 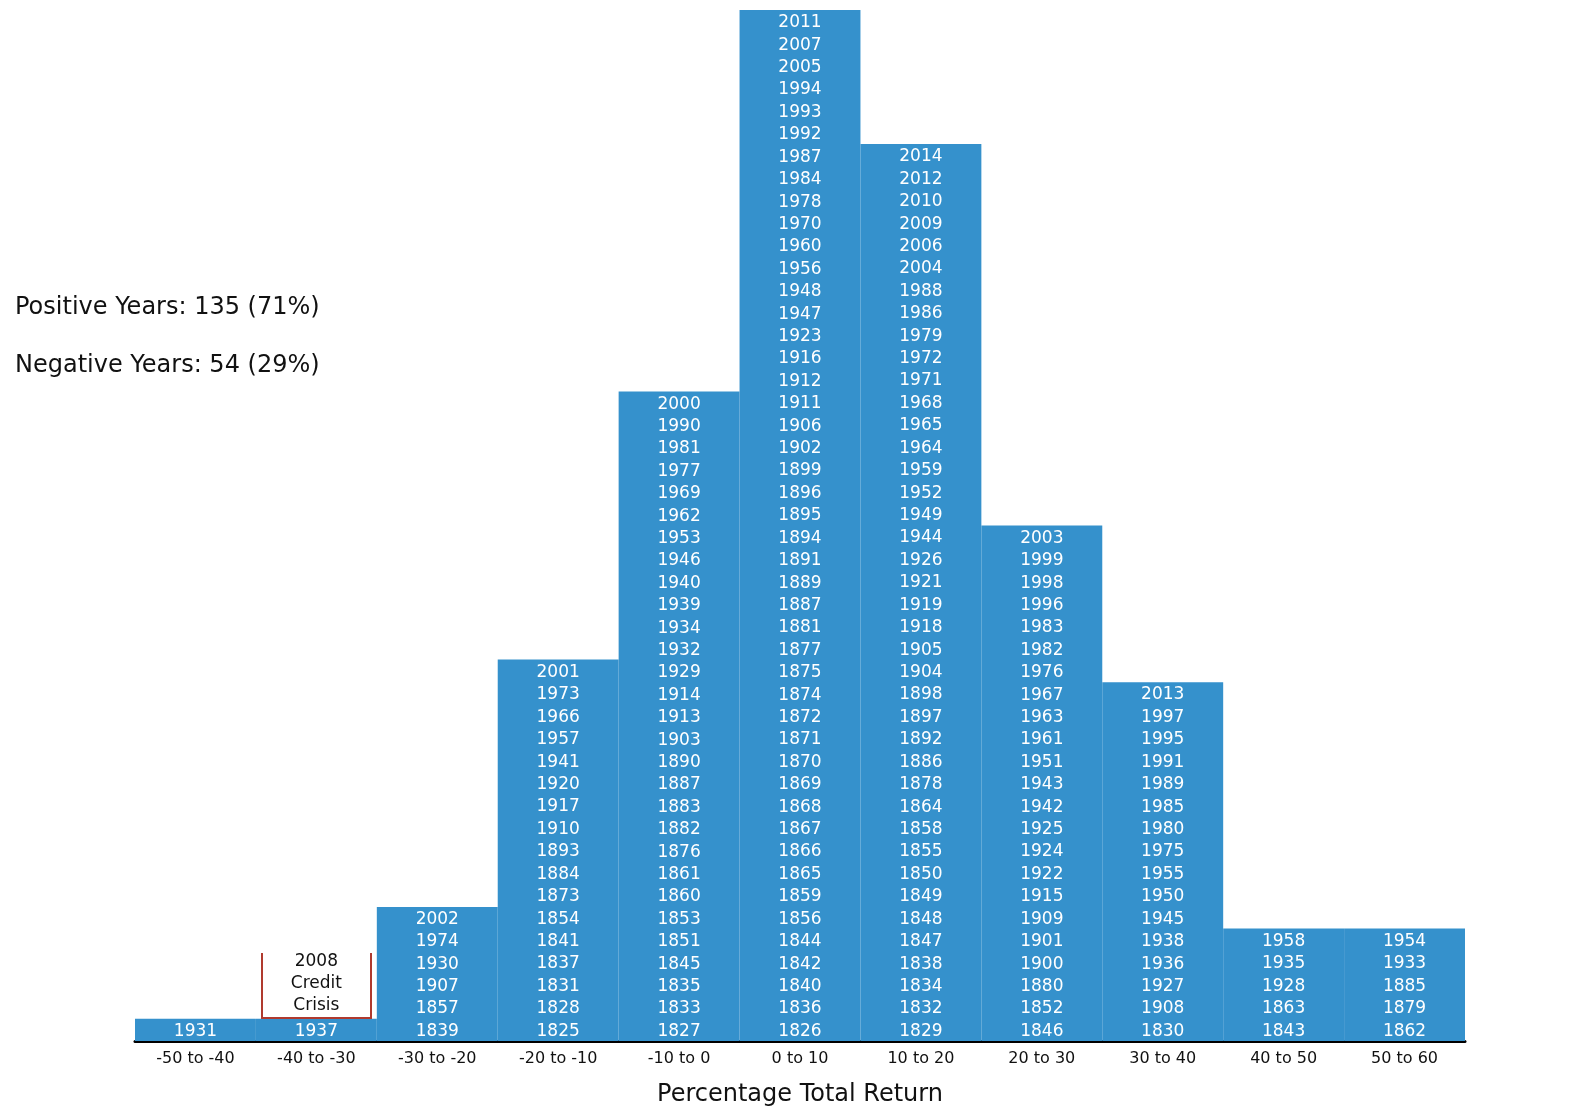 I want to click on annotation: 1852, so click(x=1042, y=1007).